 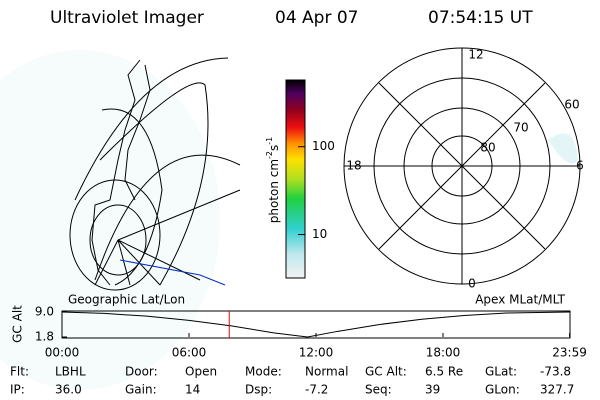 What do you see at coordinates (501, 372) in the screenshot?
I see `status-label: GLat:` at bounding box center [501, 372].